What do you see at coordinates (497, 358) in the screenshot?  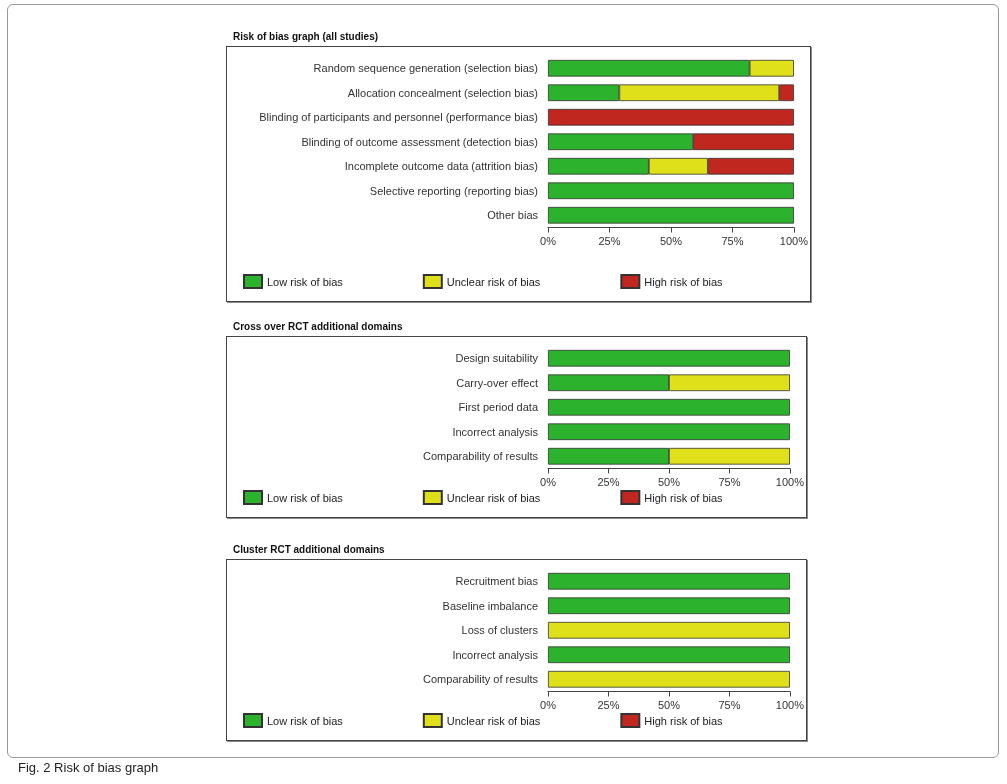 I see `y-tick-label: Design suitability` at bounding box center [497, 358].